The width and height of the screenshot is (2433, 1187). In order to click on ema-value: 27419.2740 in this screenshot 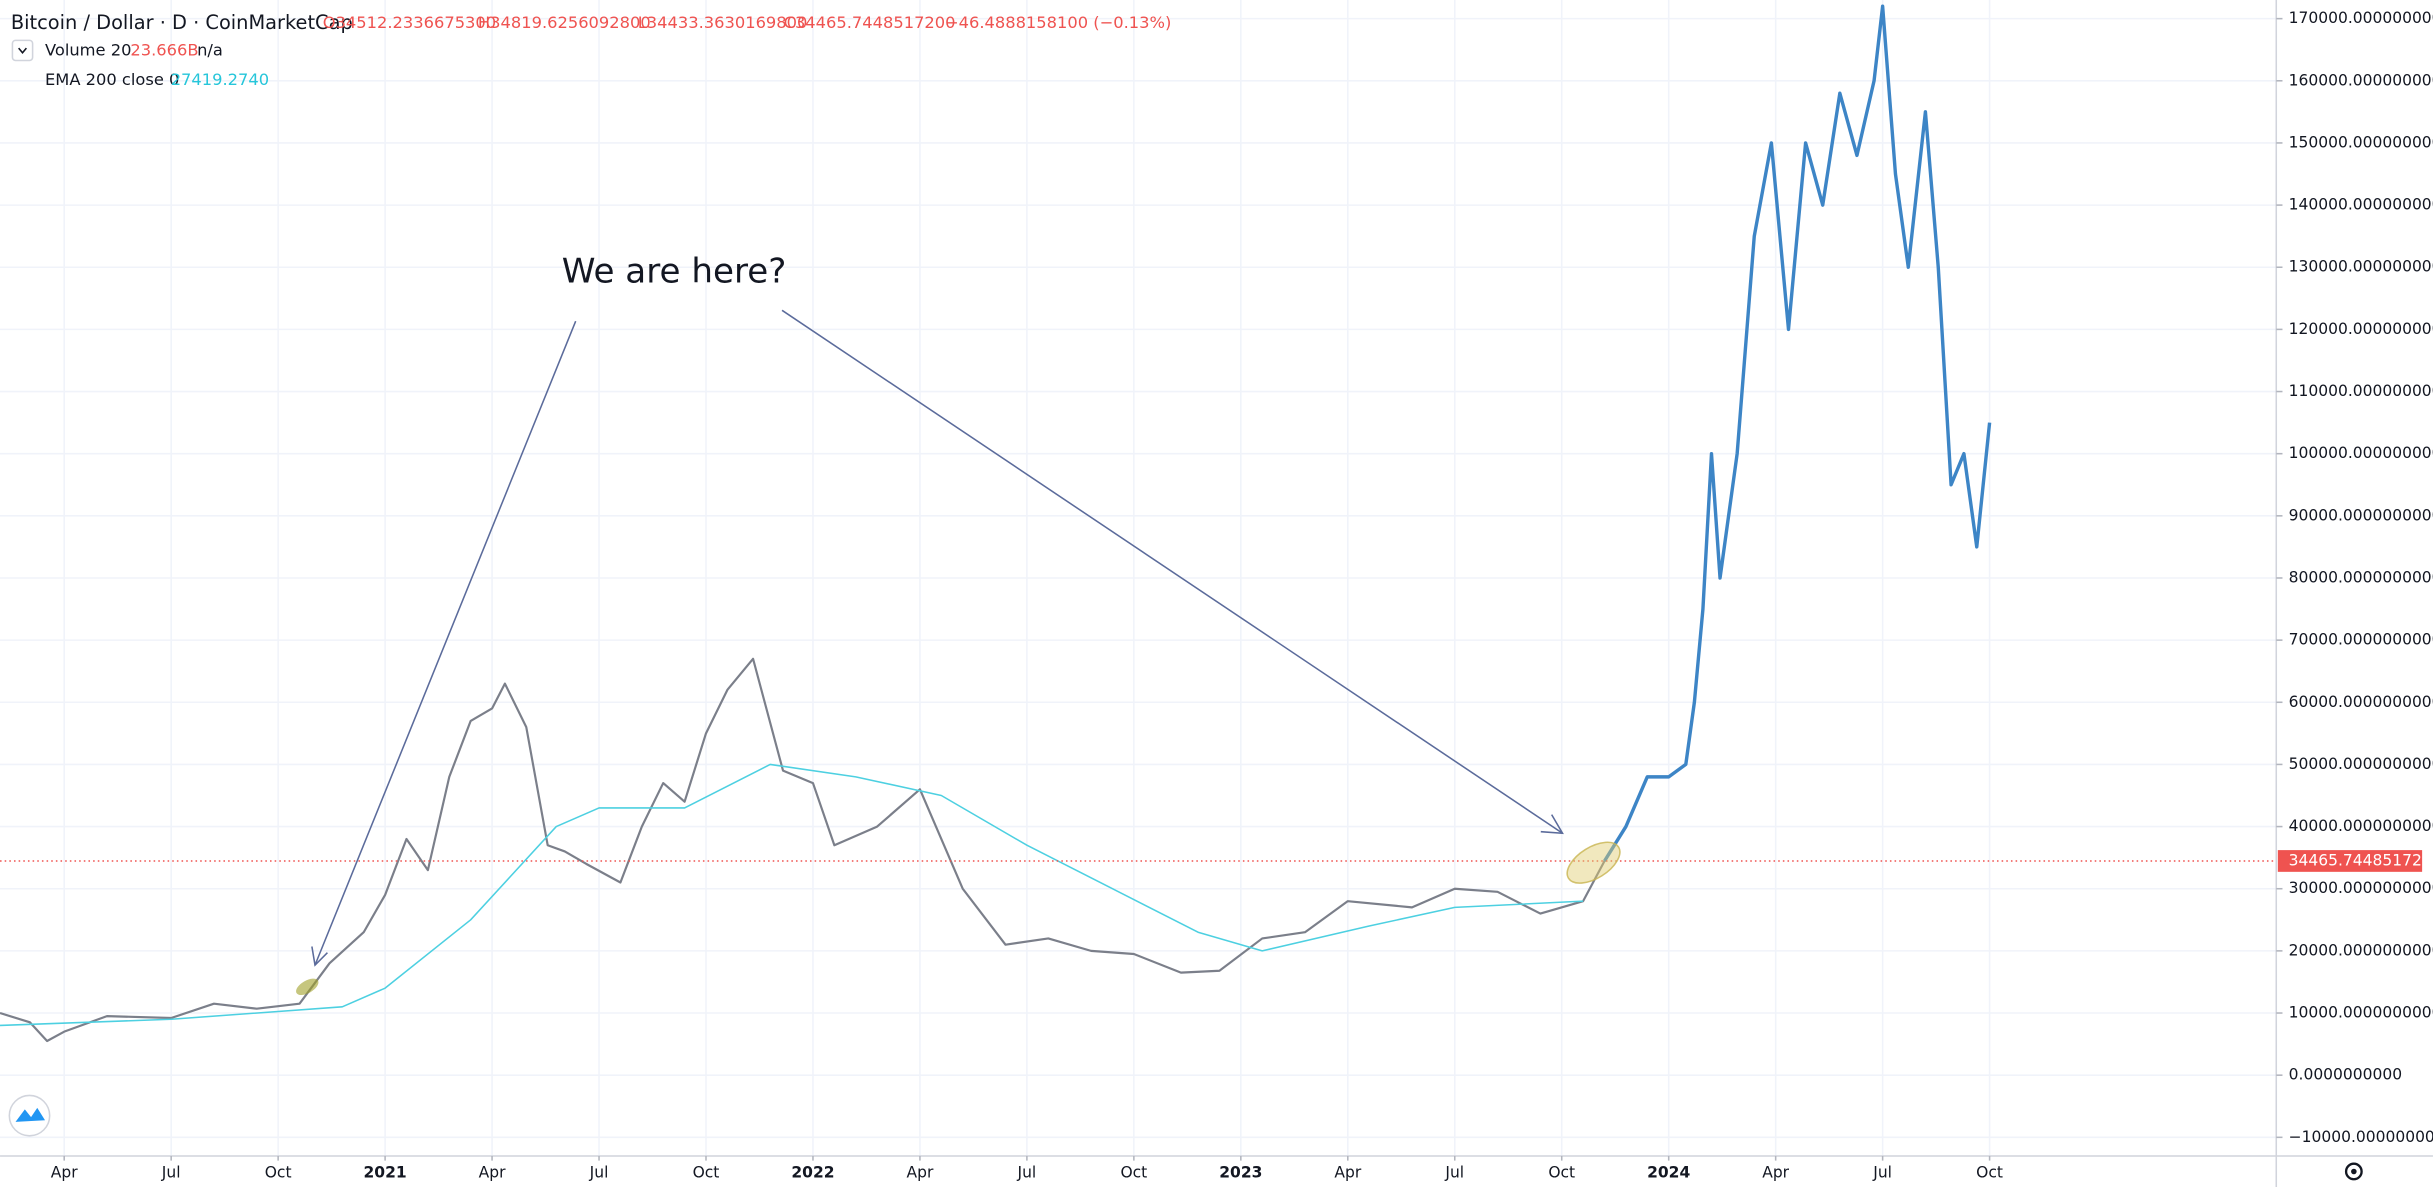, I will do `click(220, 79)`.